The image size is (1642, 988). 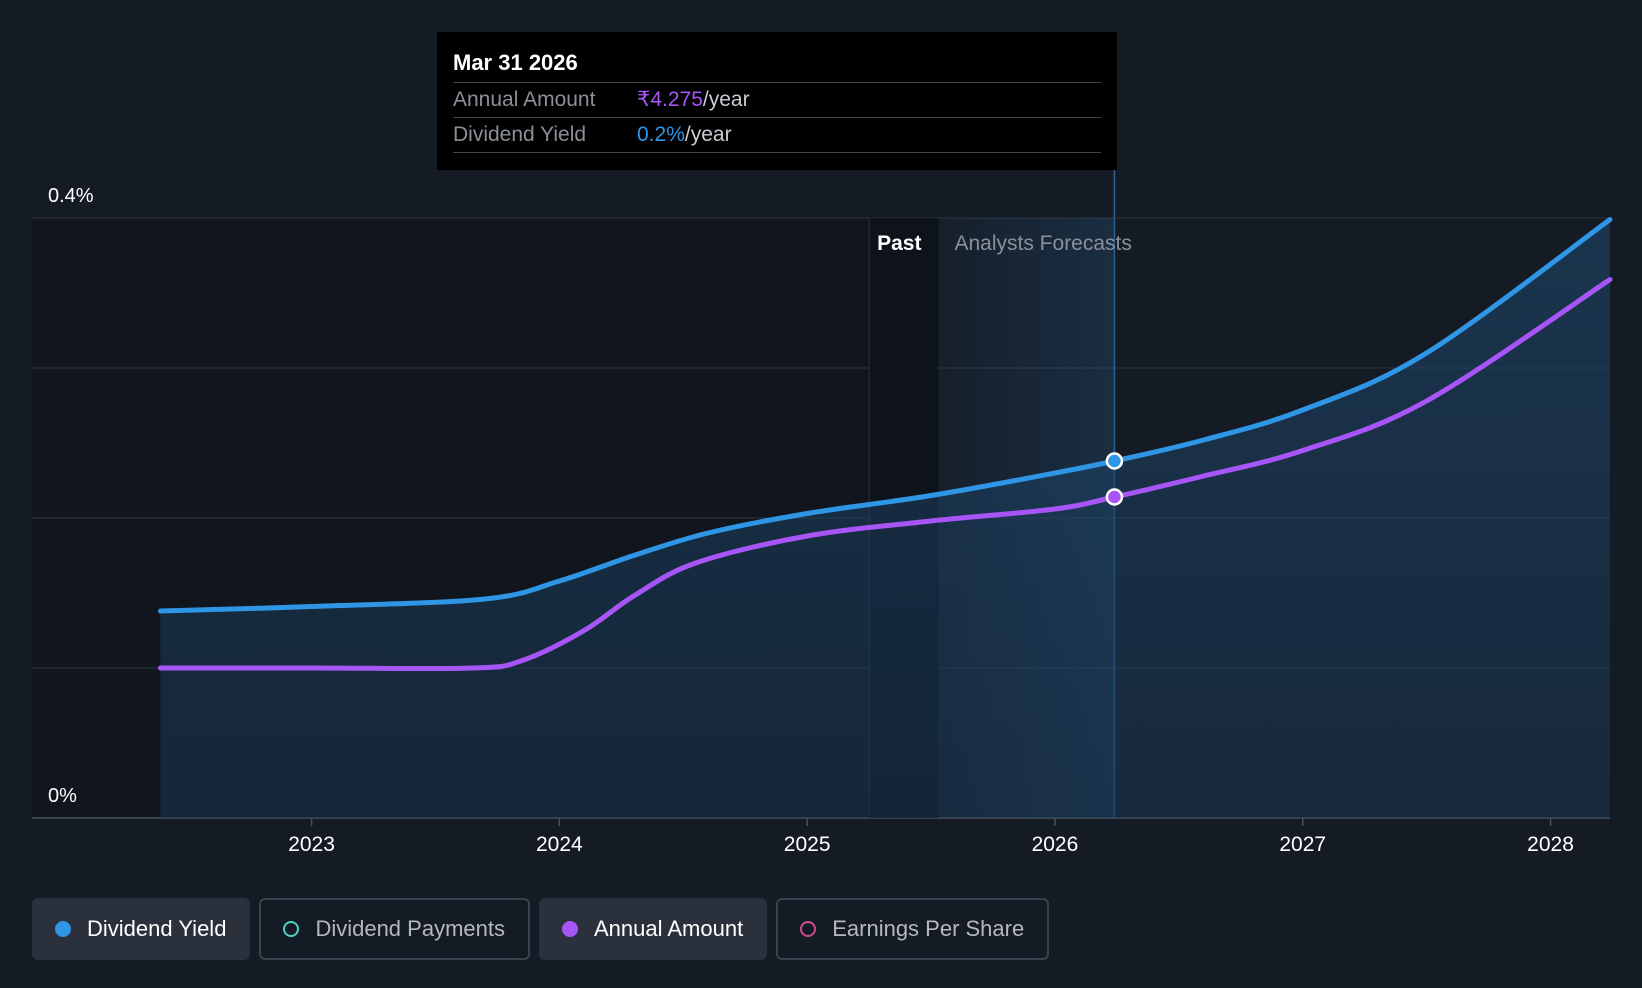 I want to click on x-tick-label: 2027, so click(x=1302, y=844).